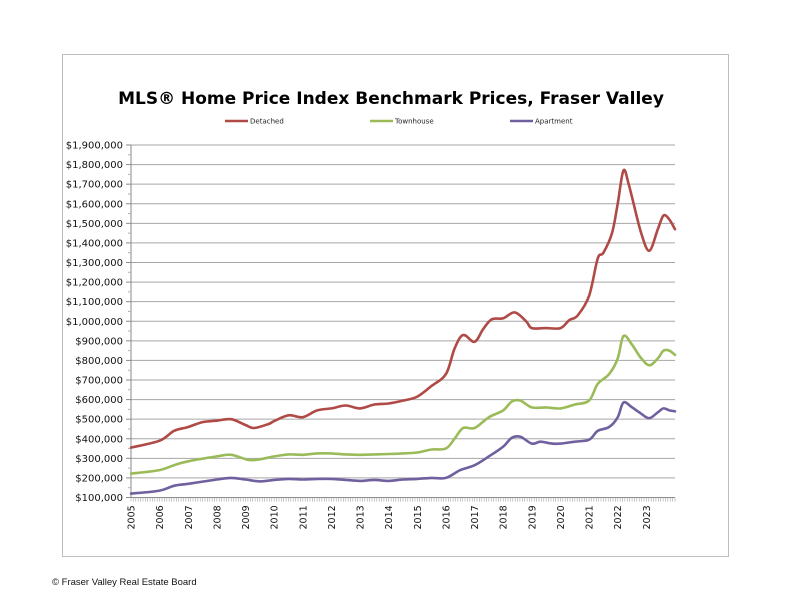  Describe the element at coordinates (99, 439) in the screenshot. I see `y-tick-label: $400,000` at that location.